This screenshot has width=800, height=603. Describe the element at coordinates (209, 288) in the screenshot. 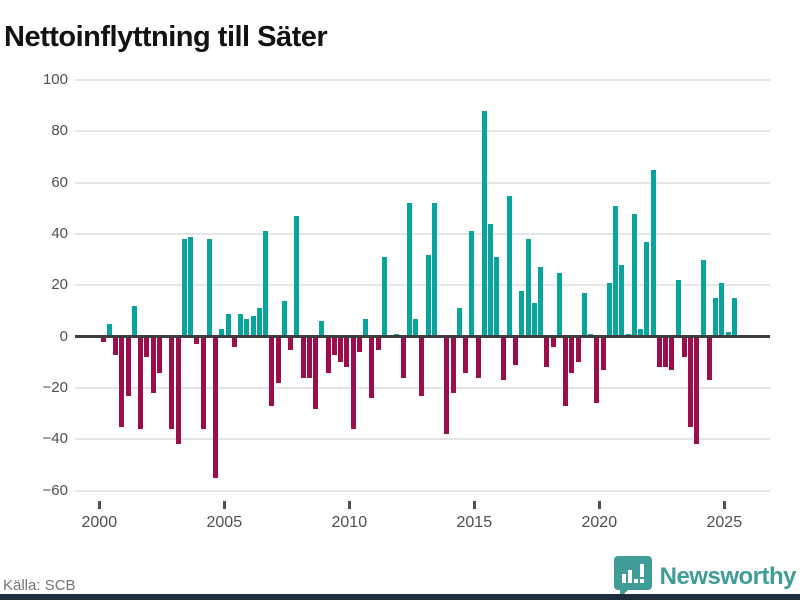

I see `bar-2004-Q2` at that location.